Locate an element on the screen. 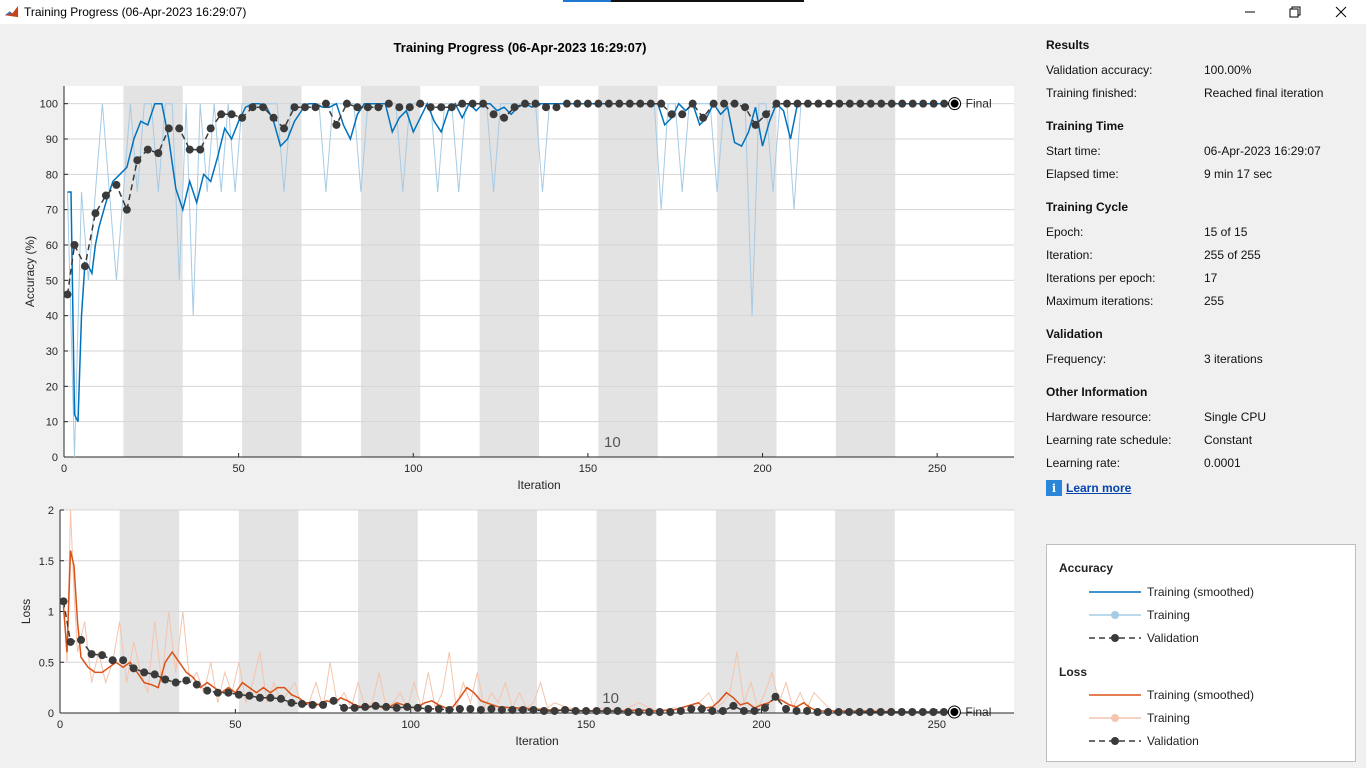 Image resolution: width=1366 pixels, height=768 pixels. info-label: Learning rate schedule: is located at coordinates (1109, 440).